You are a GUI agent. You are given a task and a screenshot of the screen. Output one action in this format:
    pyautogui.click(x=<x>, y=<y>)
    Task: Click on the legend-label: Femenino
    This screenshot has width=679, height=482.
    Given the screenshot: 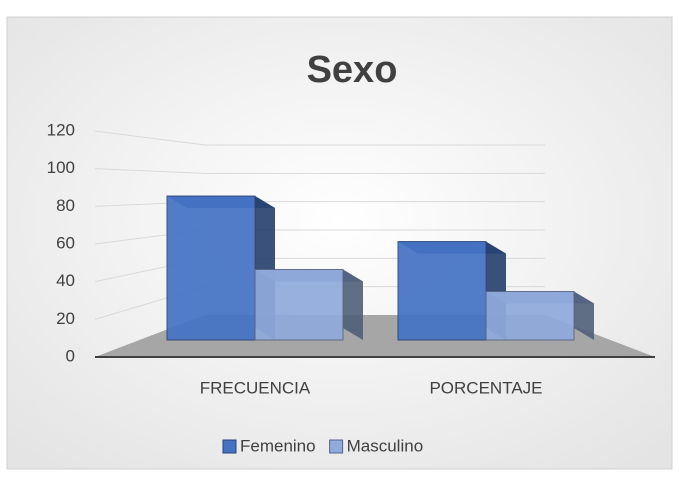 What is the action you would take?
    pyautogui.click(x=278, y=445)
    